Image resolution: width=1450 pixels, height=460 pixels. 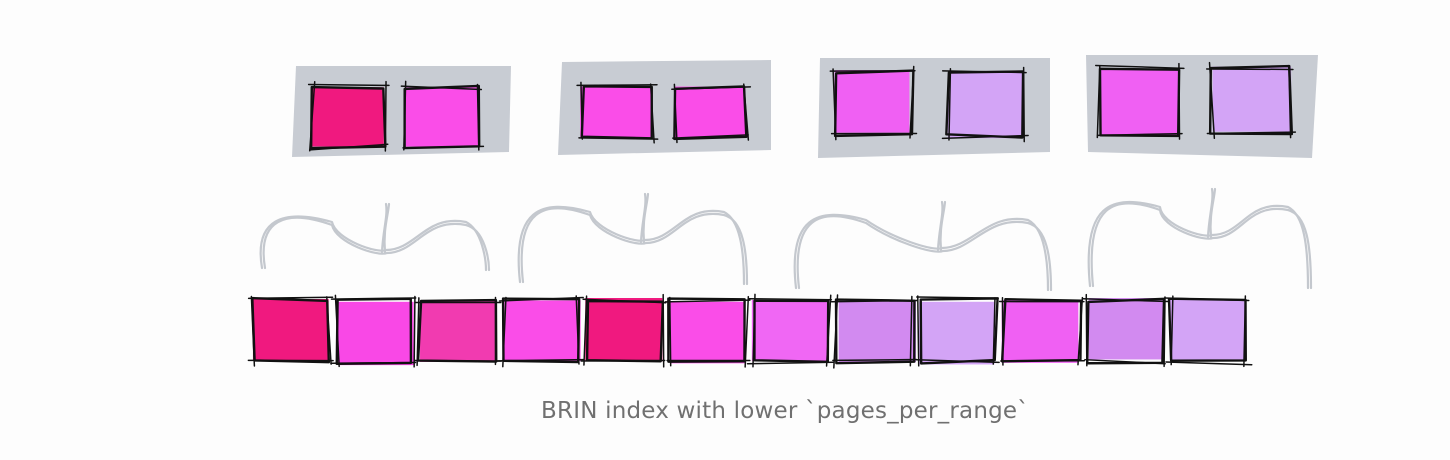 I want to click on diagram-caption: BRIN index with lower `pages_per_range`, so click(x=785, y=411).